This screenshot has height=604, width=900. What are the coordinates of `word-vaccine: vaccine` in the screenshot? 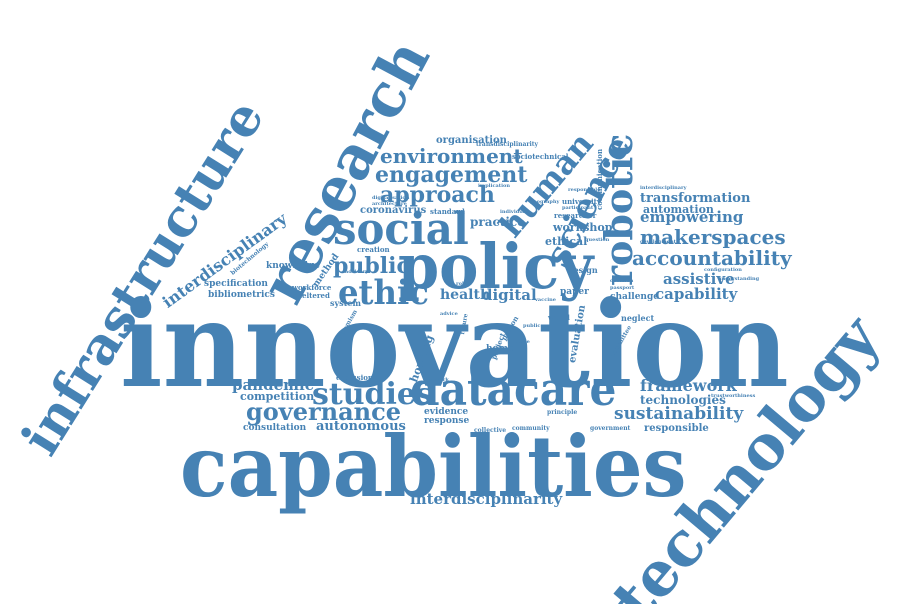 It's located at (545, 300).